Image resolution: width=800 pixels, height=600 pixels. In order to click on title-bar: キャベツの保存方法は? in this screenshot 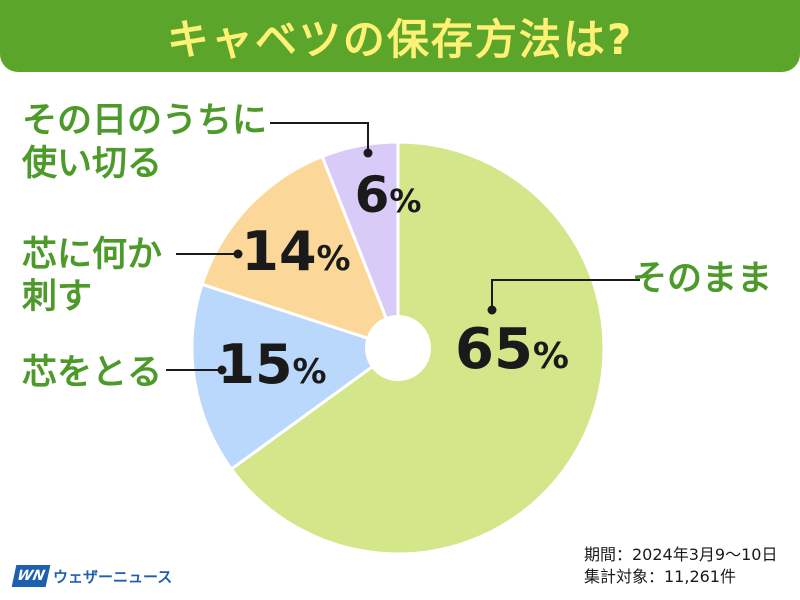, I will do `click(400, 36)`.